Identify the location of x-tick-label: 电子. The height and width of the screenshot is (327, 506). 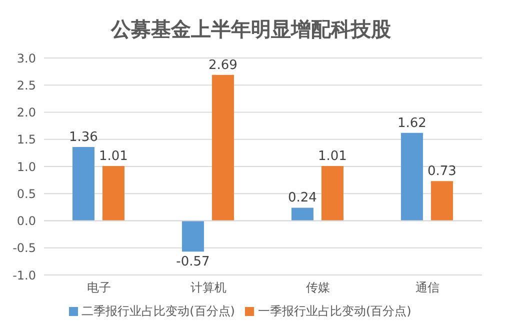
(98, 287).